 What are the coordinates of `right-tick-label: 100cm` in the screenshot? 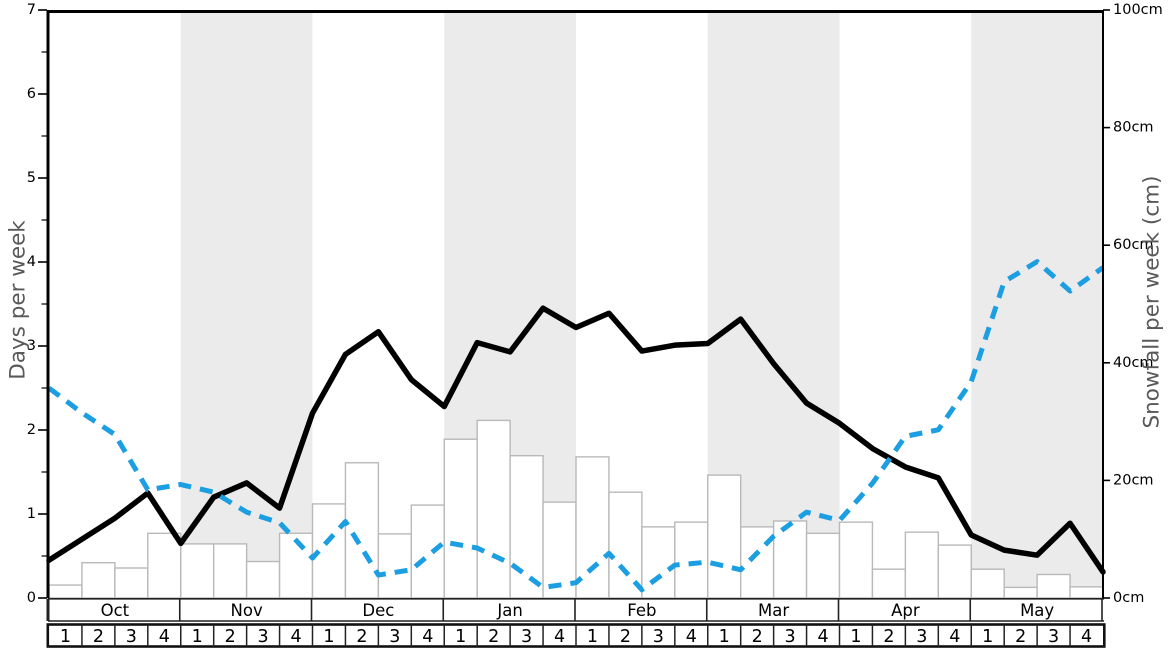 It's located at (1138, 10).